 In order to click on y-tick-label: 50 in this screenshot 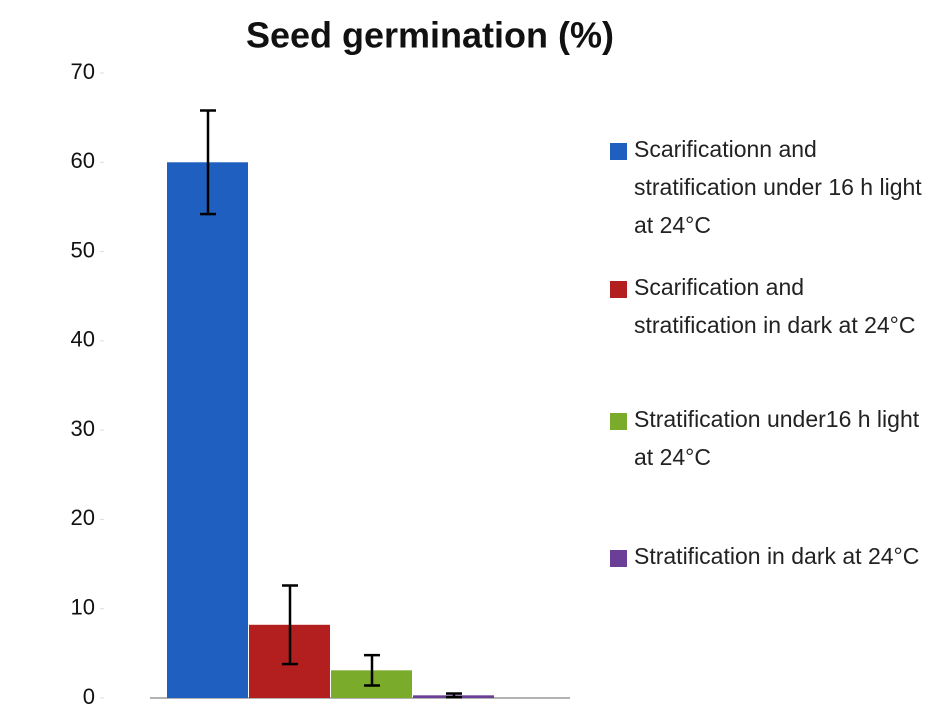, I will do `click(83, 249)`.